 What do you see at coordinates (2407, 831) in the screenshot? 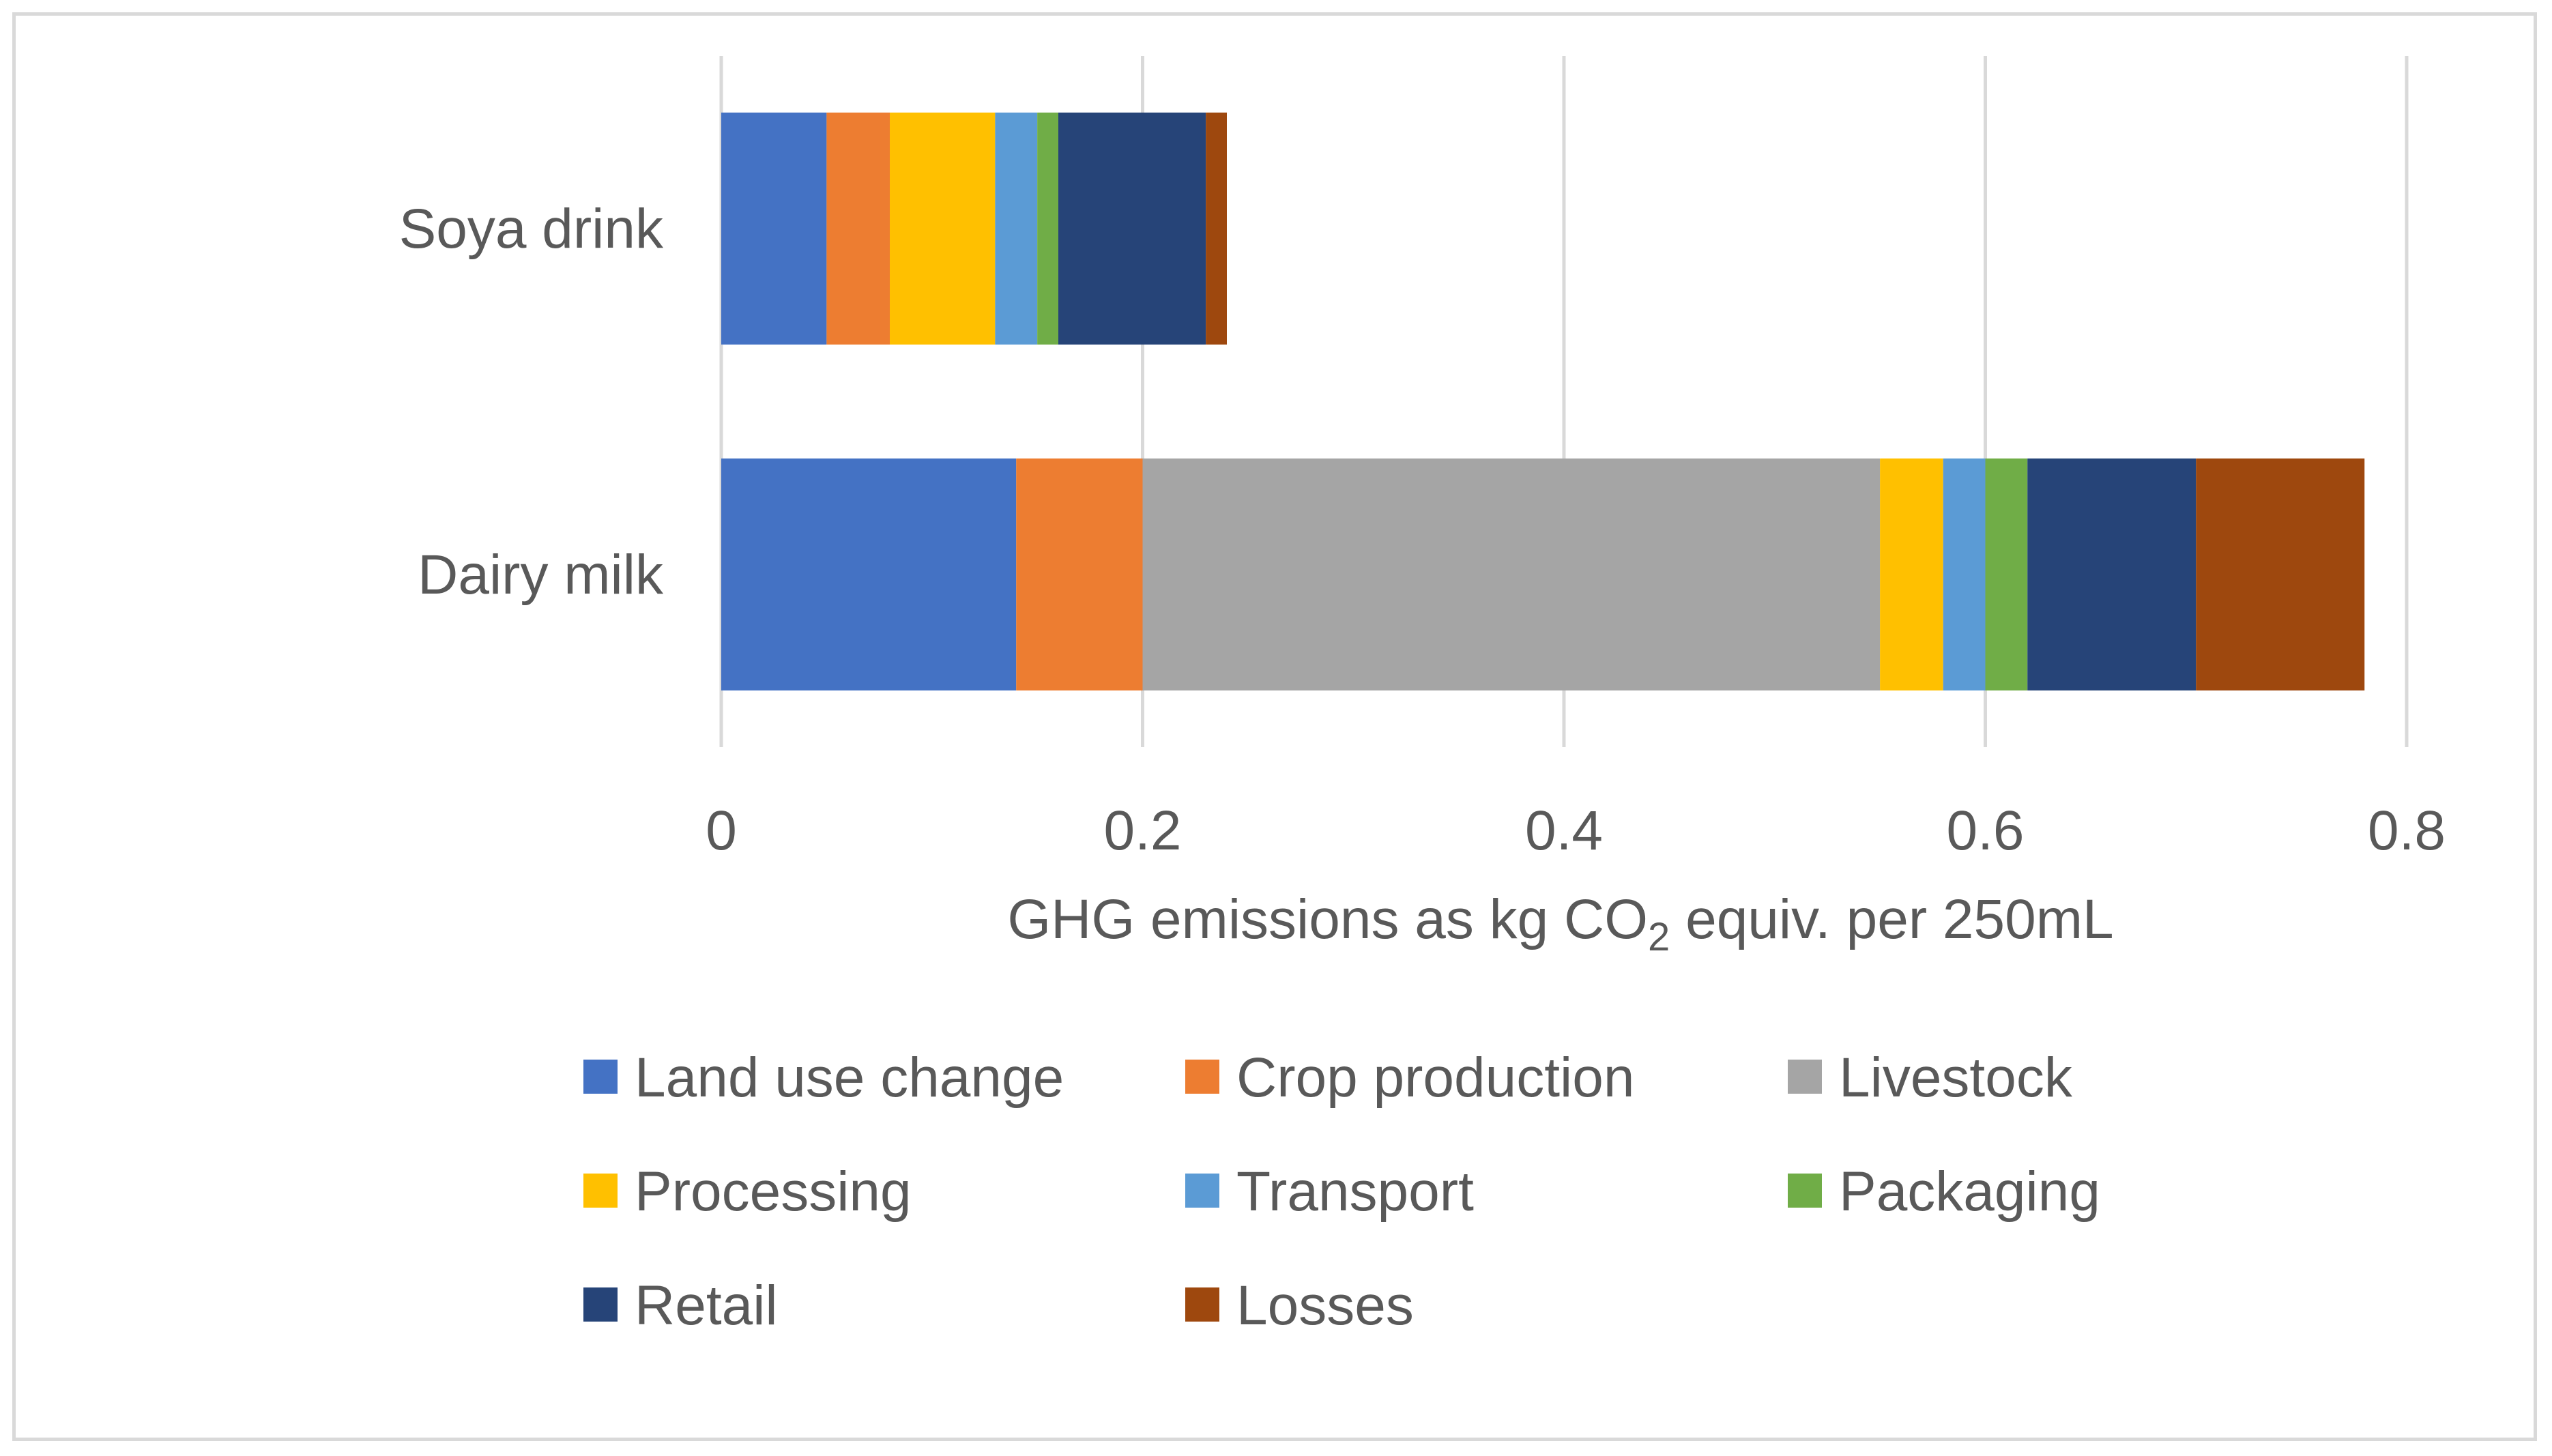
I see `x-tick-label-4: 0.8` at bounding box center [2407, 831].